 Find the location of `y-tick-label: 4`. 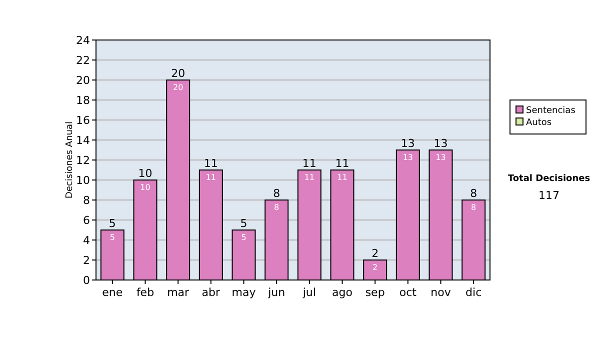

y-tick-label: 4 is located at coordinates (86, 240).